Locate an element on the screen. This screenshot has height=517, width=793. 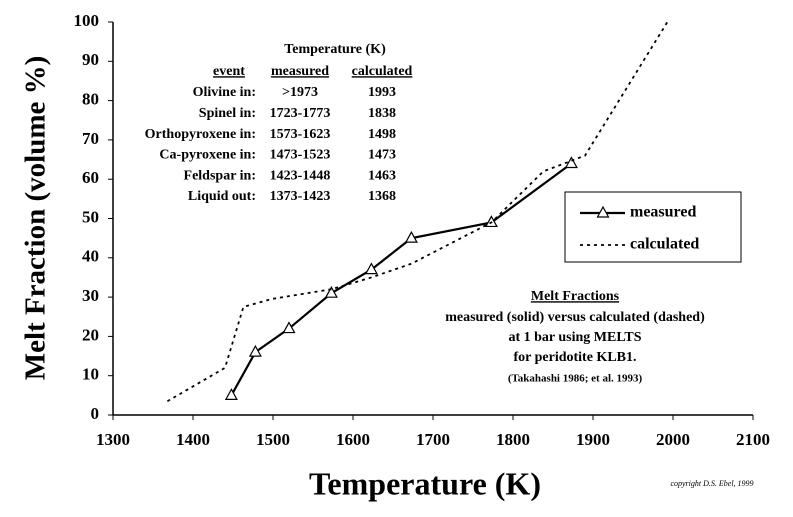
y-tick-label: 60 is located at coordinates (90, 177).